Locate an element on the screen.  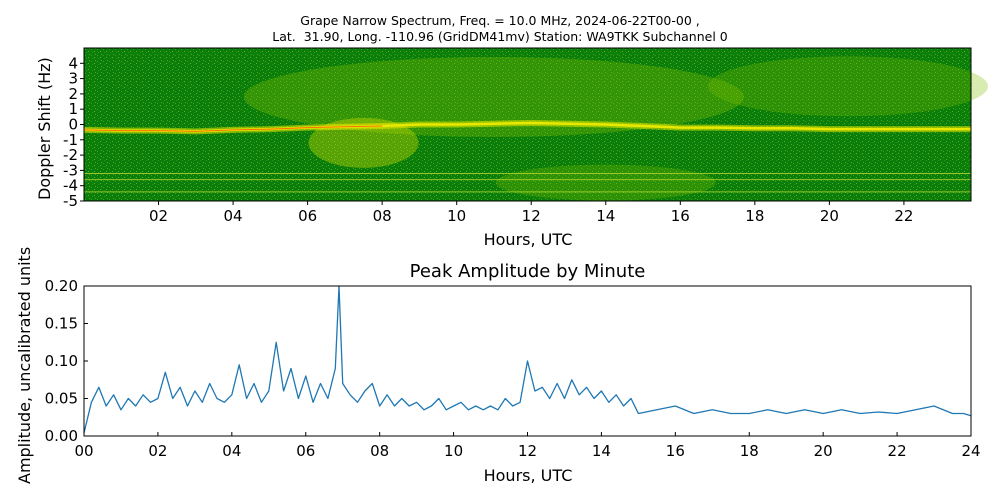
amplitude-xtick-label-4: 08 is located at coordinates (379, 451).